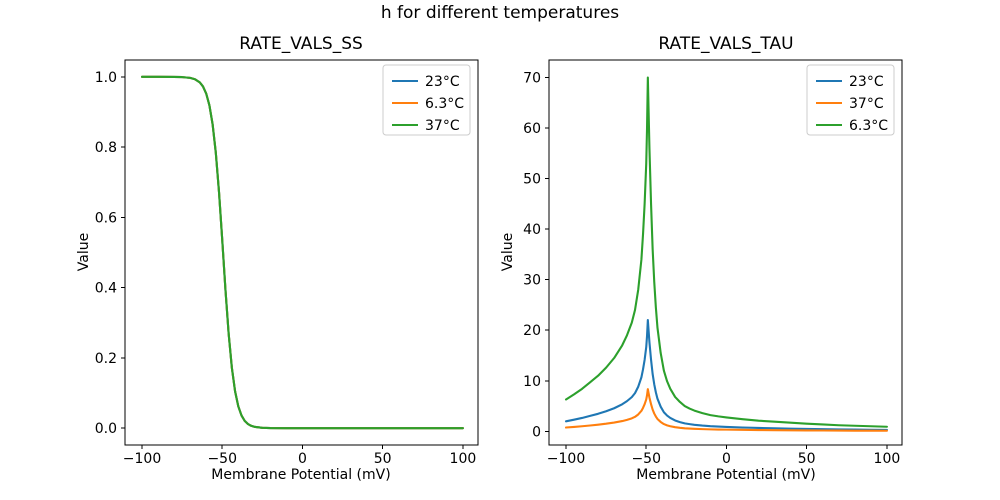 The width and height of the screenshot is (1000, 500). I want to click on plot-tau-xlabel: Membrane Potential (mV), so click(726, 475).